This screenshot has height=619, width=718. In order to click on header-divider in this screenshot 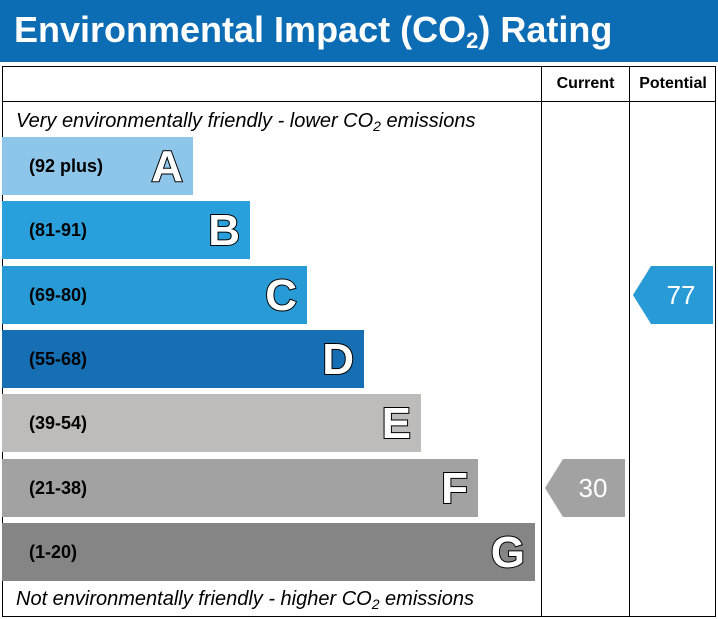, I will do `click(359, 101)`.